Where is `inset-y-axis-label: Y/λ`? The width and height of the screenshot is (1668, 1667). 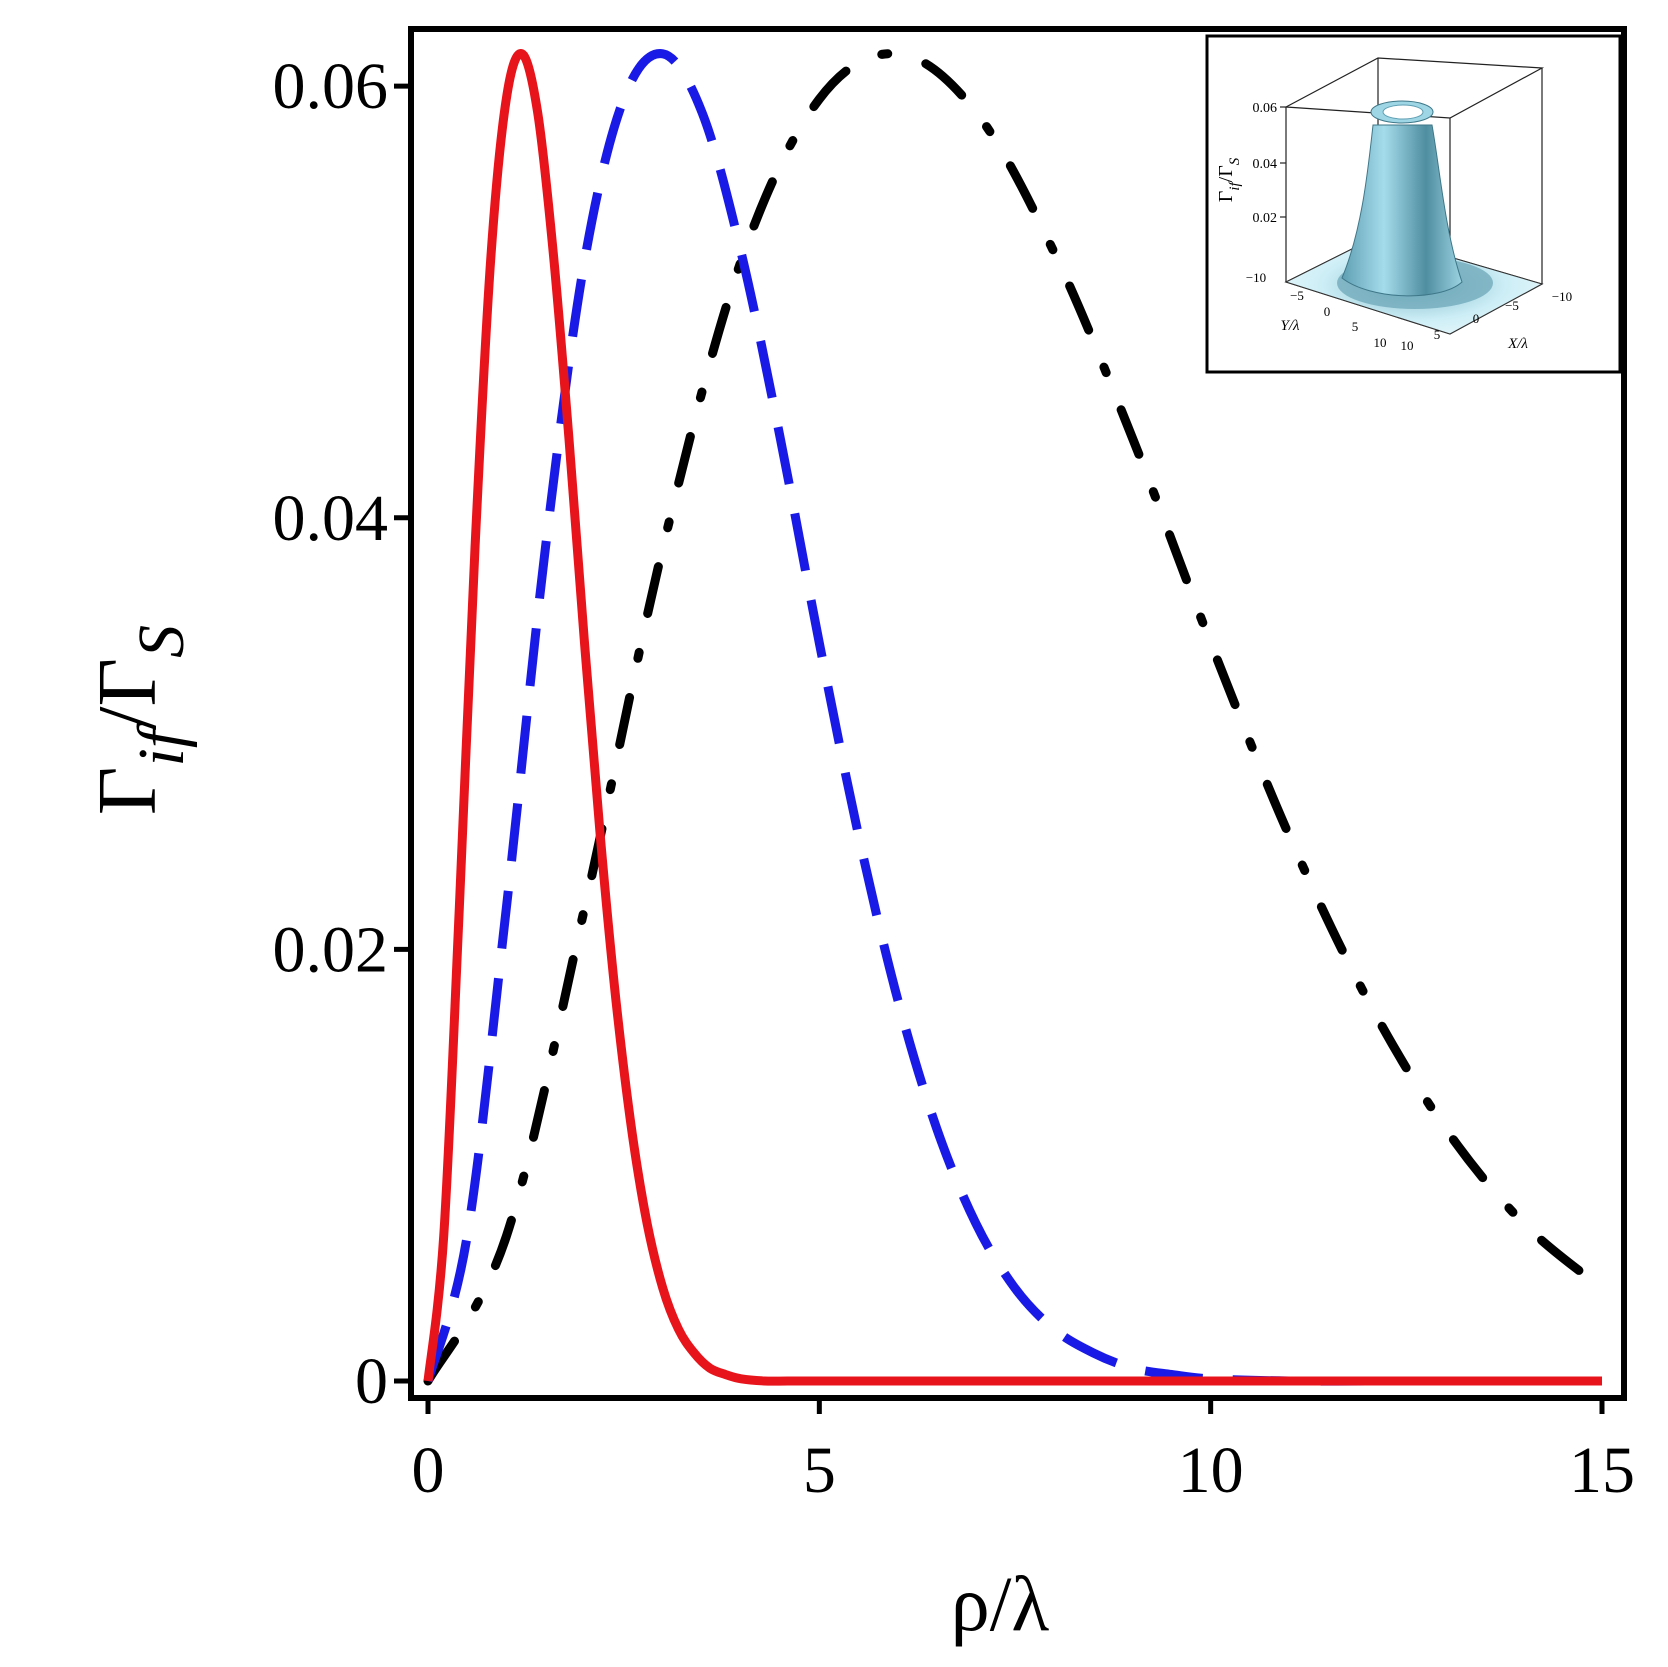
inset-y-axis-label: Y/λ is located at coordinates (1290, 326).